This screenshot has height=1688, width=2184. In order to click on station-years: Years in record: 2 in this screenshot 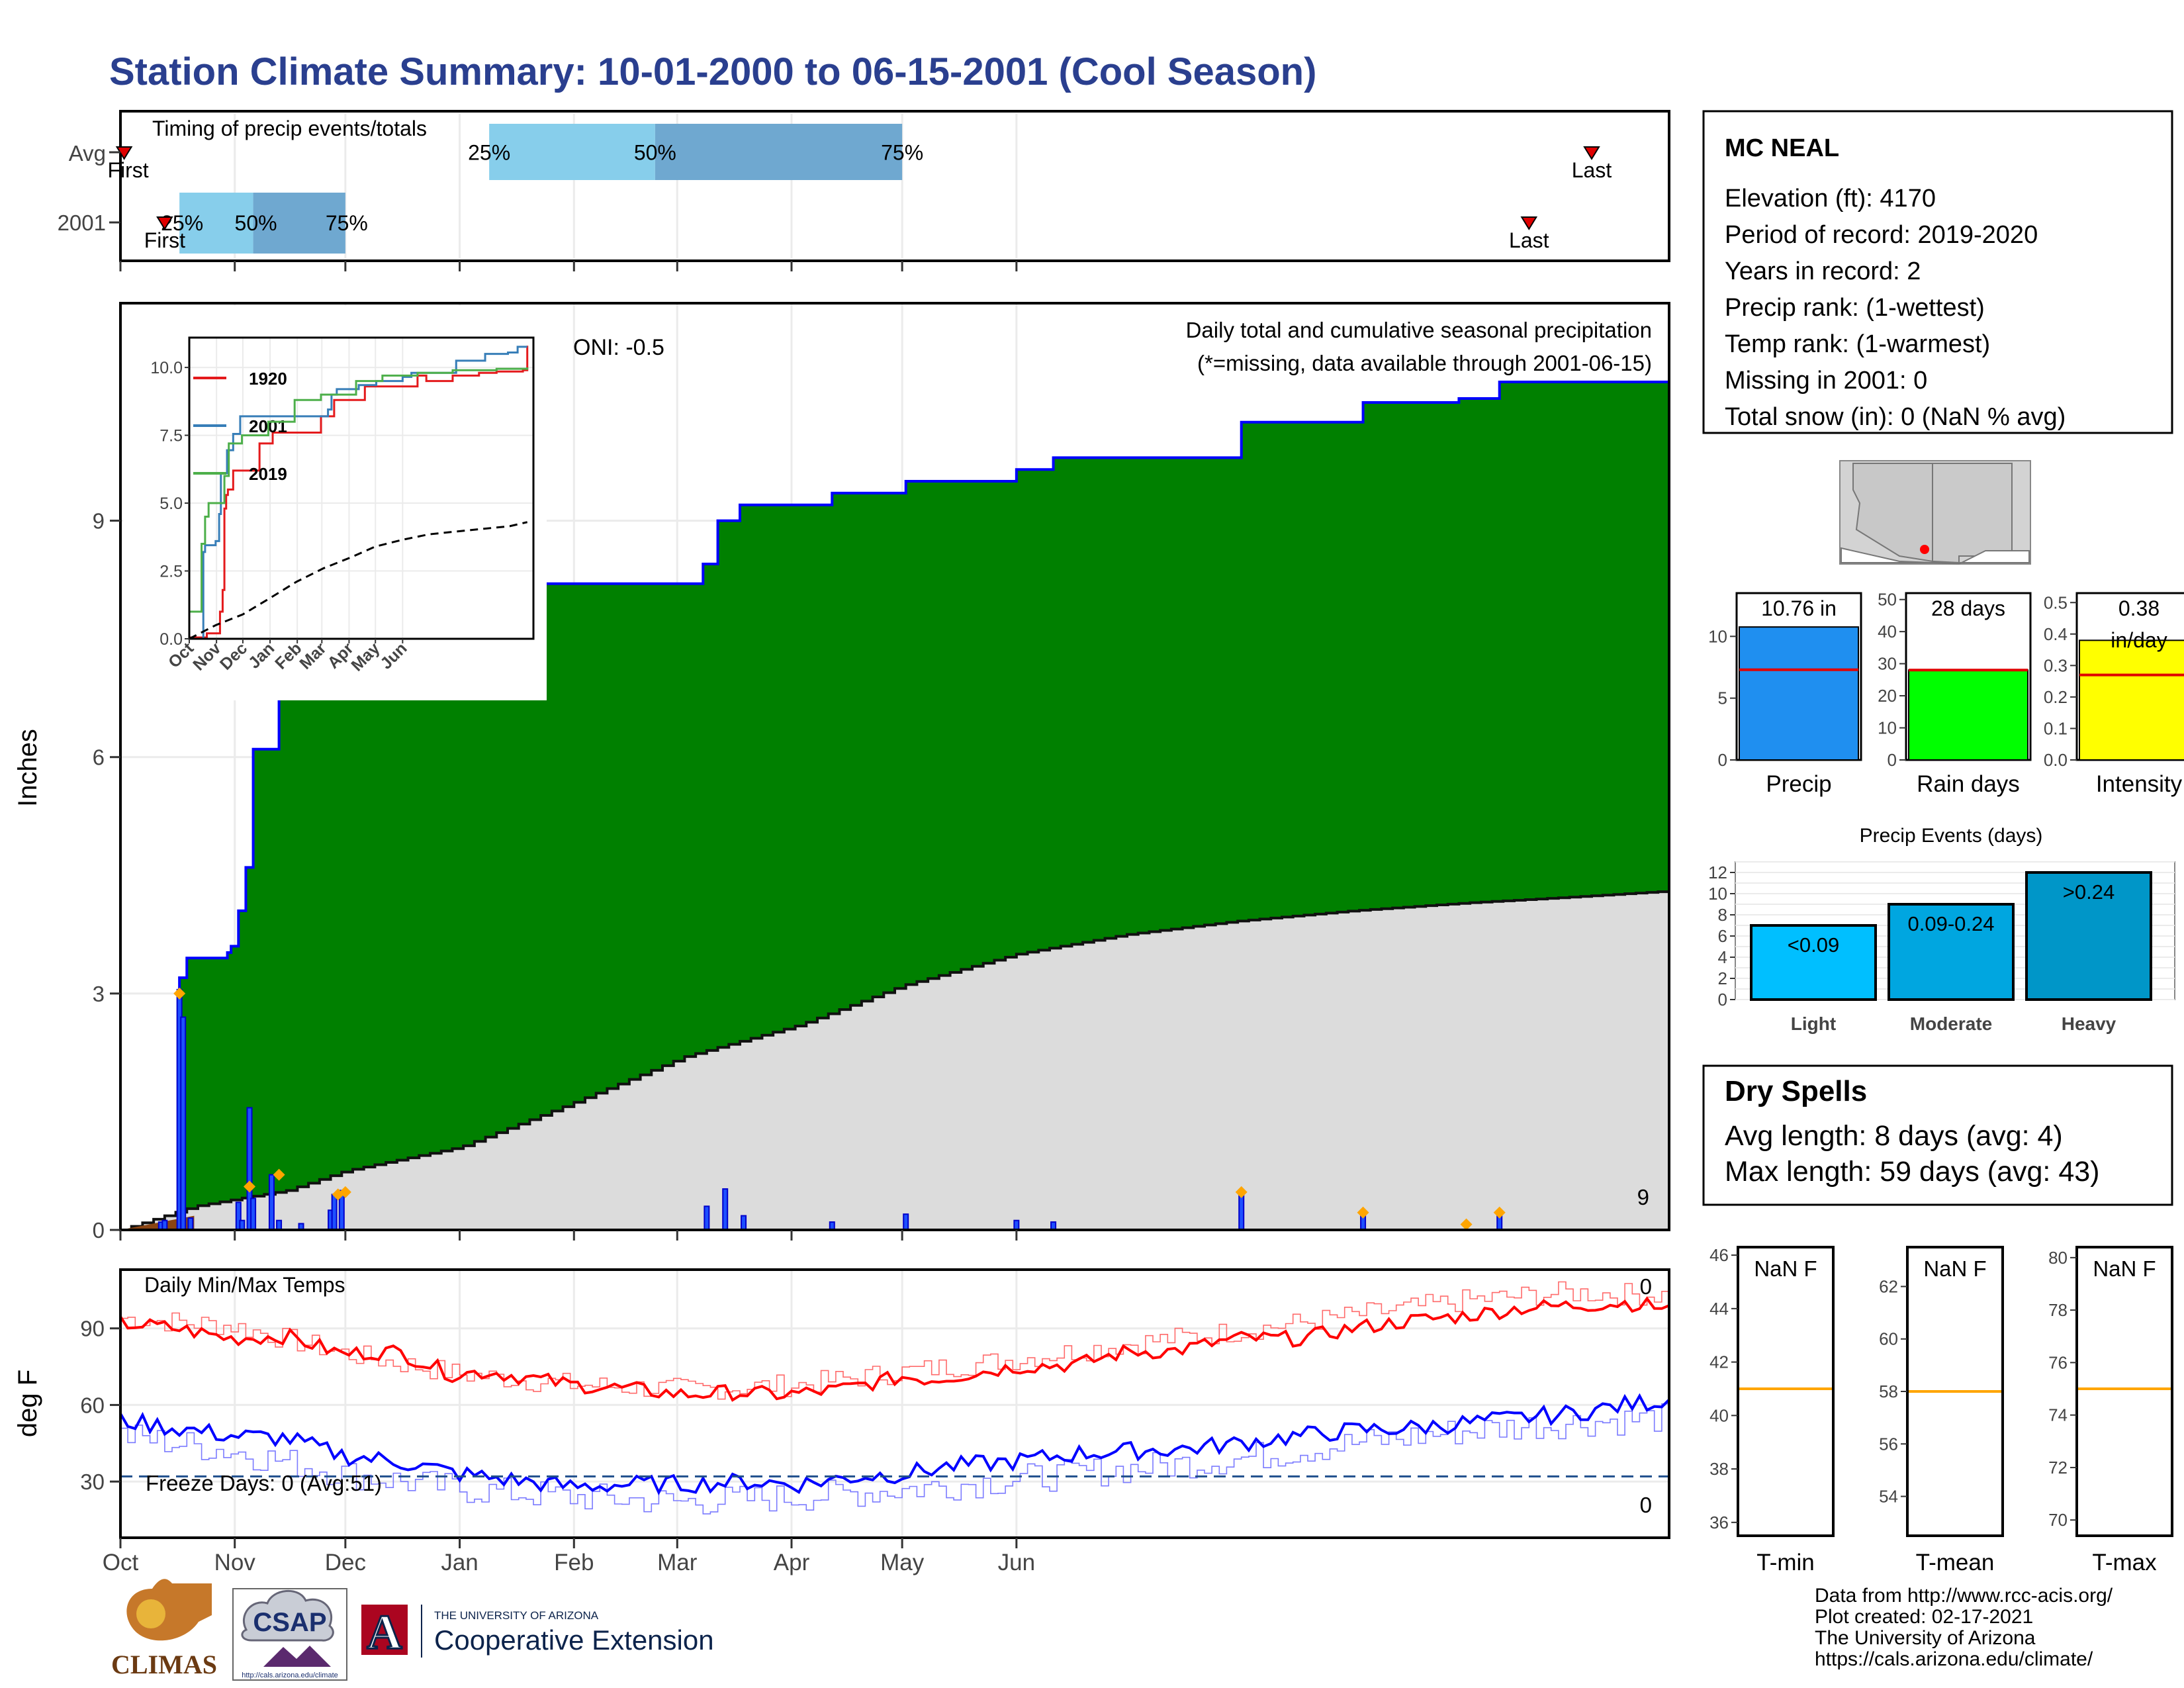, I will do `click(1823, 271)`.